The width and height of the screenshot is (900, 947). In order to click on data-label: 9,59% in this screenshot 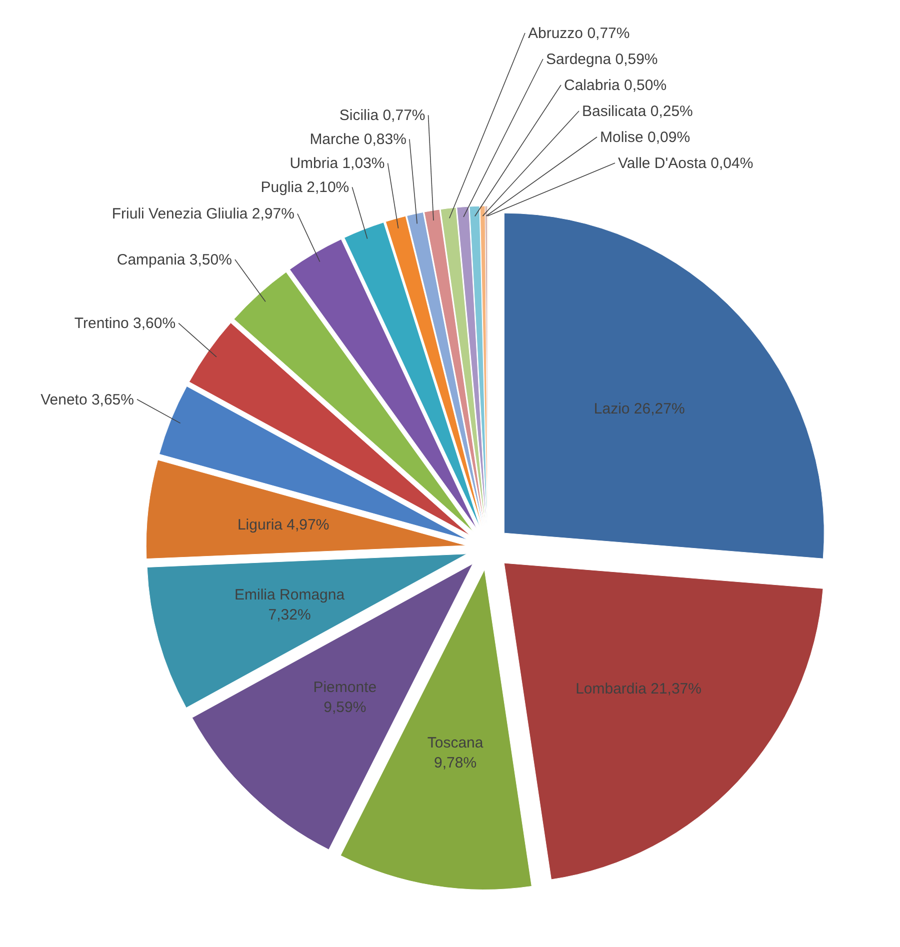, I will do `click(345, 707)`.